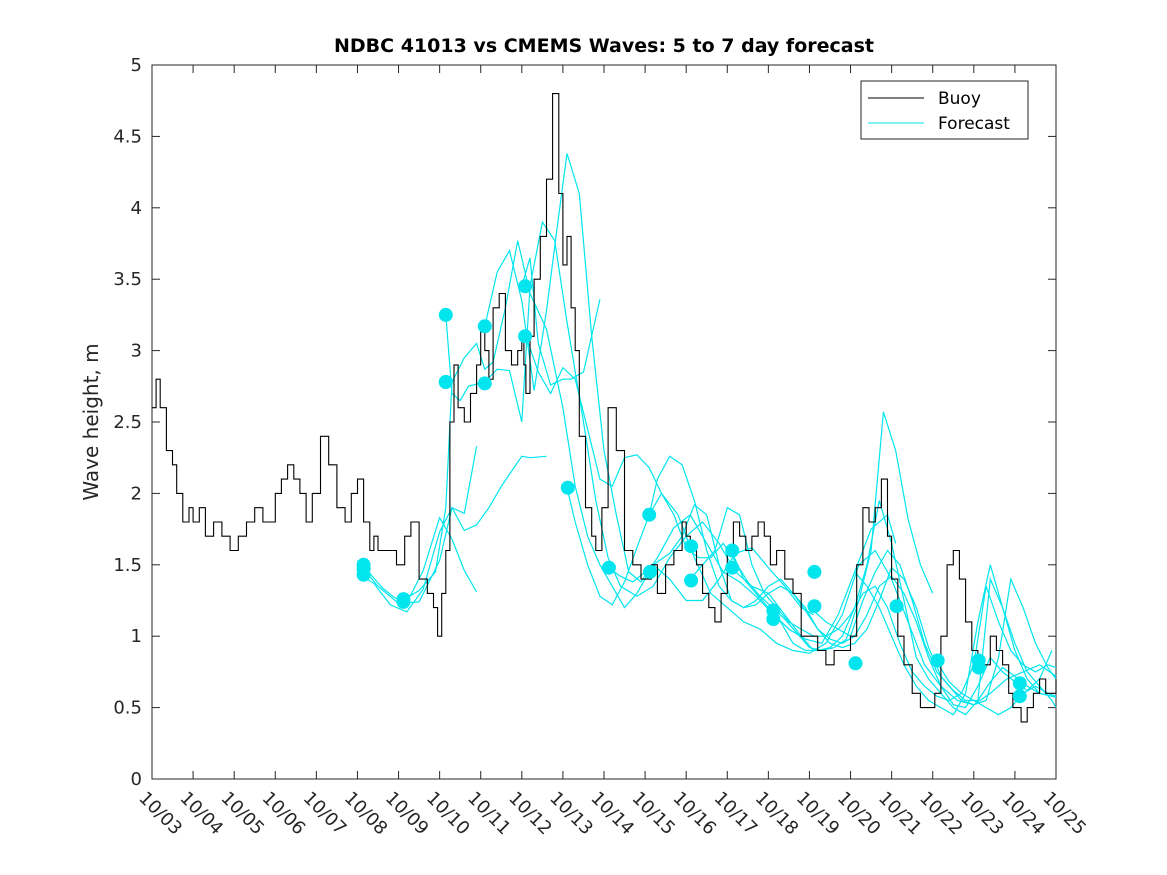 This screenshot has width=1167, height=875. What do you see at coordinates (571, 814) in the screenshot?
I see `x-tick-label: 10/13` at bounding box center [571, 814].